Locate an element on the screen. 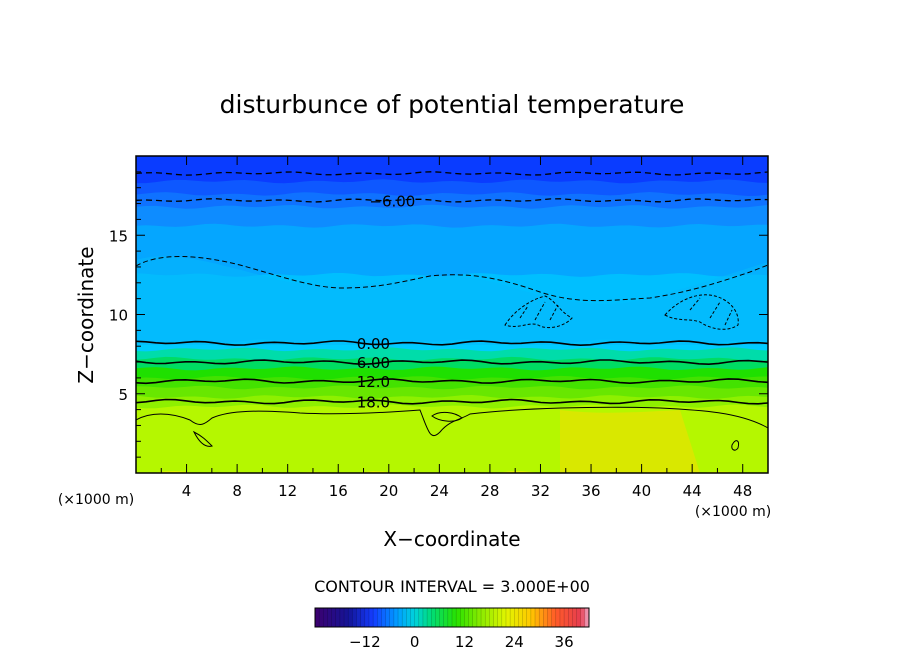  shade-region-left is located at coordinates (452, 300).